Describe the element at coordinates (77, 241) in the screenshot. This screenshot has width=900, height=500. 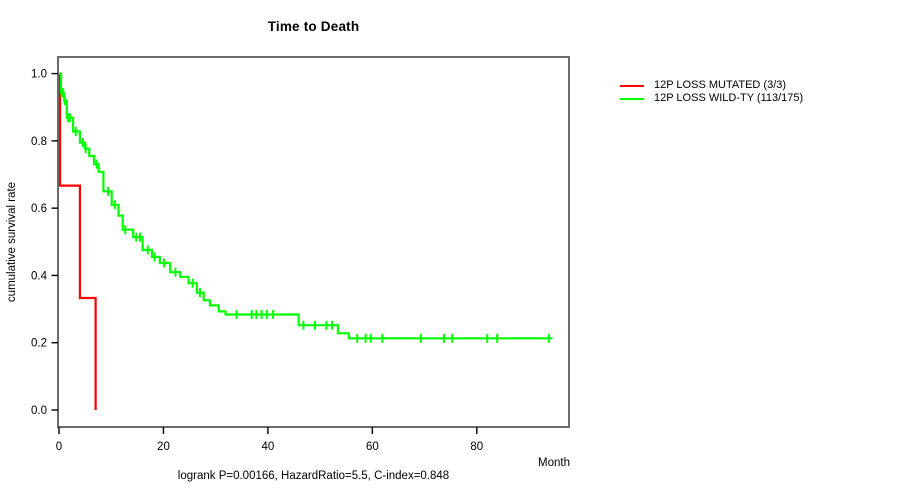
I see `mutated-survival-curve` at that location.